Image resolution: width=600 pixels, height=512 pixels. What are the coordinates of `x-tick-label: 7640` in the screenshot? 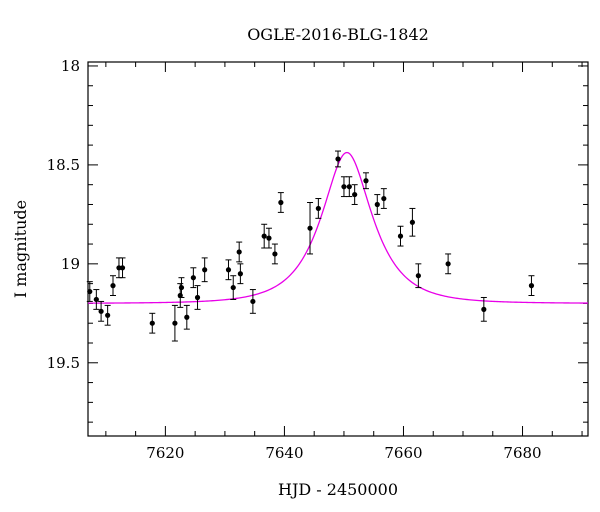 It's located at (284, 453).